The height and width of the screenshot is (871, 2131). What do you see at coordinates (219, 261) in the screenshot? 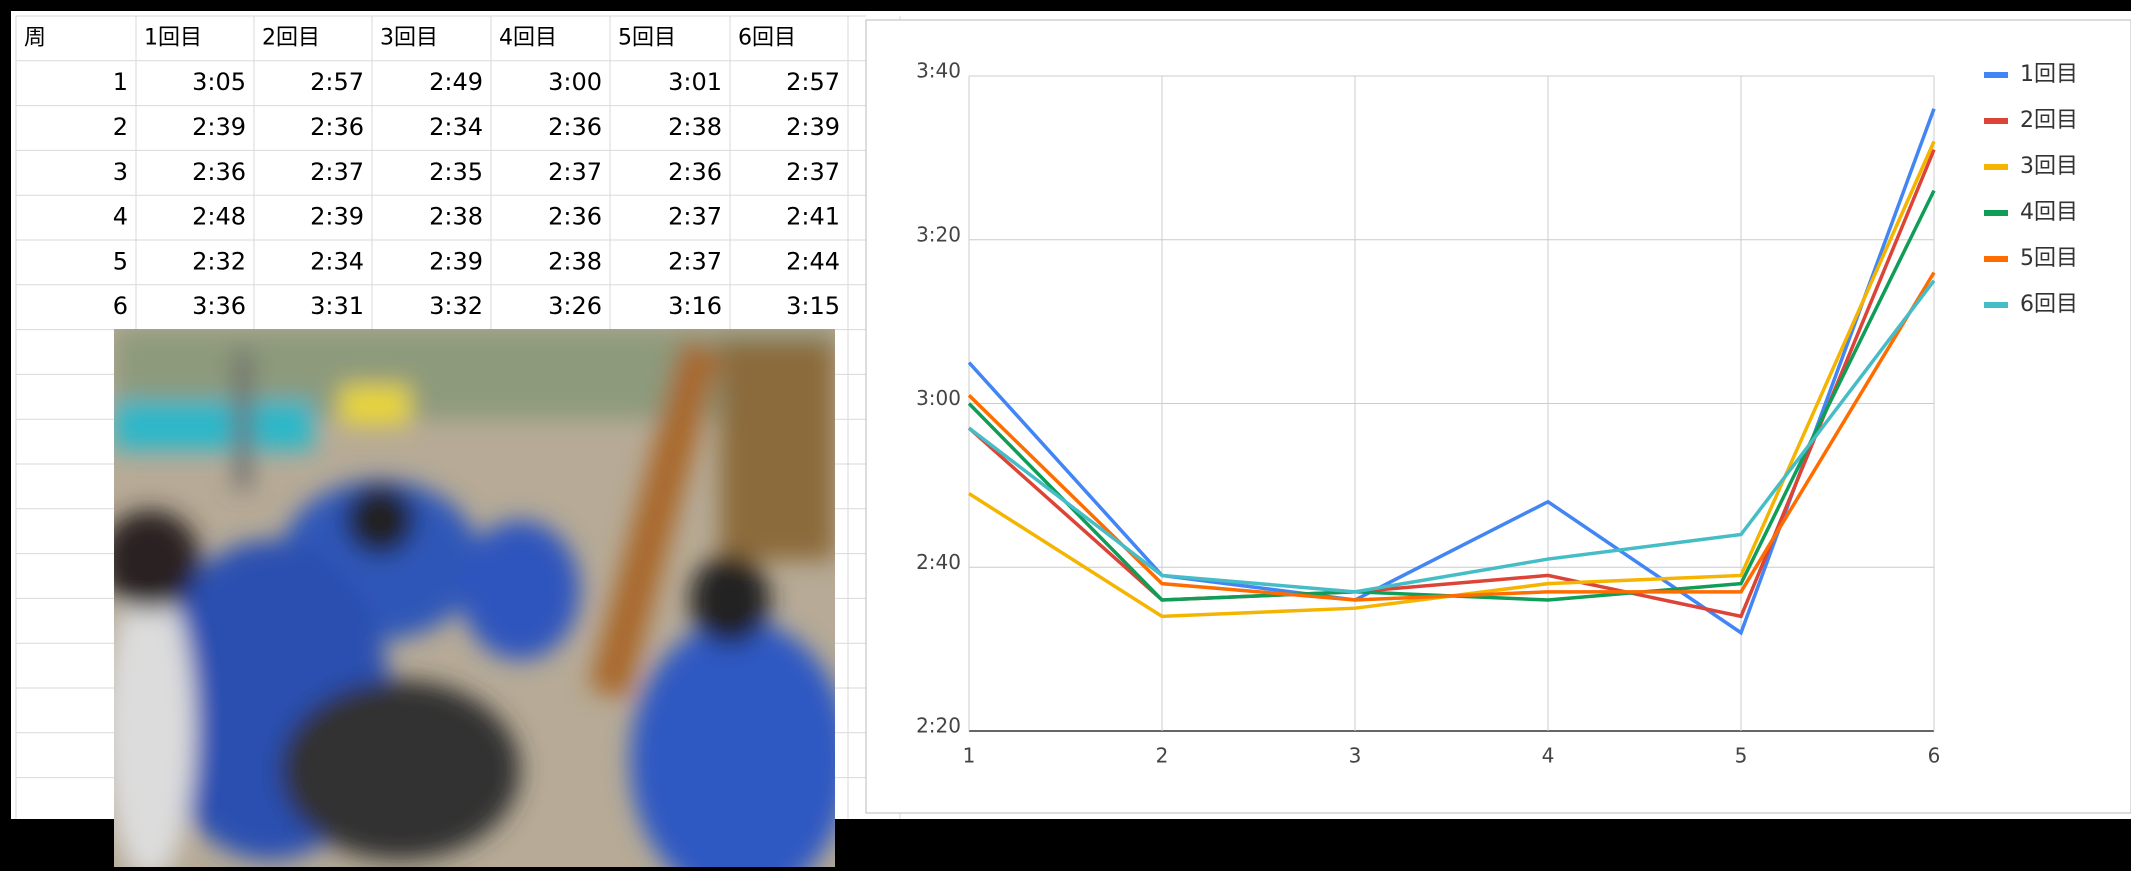
I see `cell: 2:32` at bounding box center [219, 261].